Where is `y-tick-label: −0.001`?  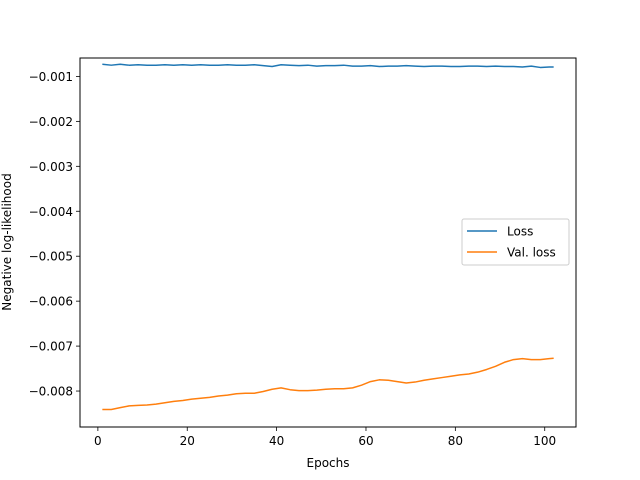
y-tick-label: −0.001 is located at coordinates (51, 77).